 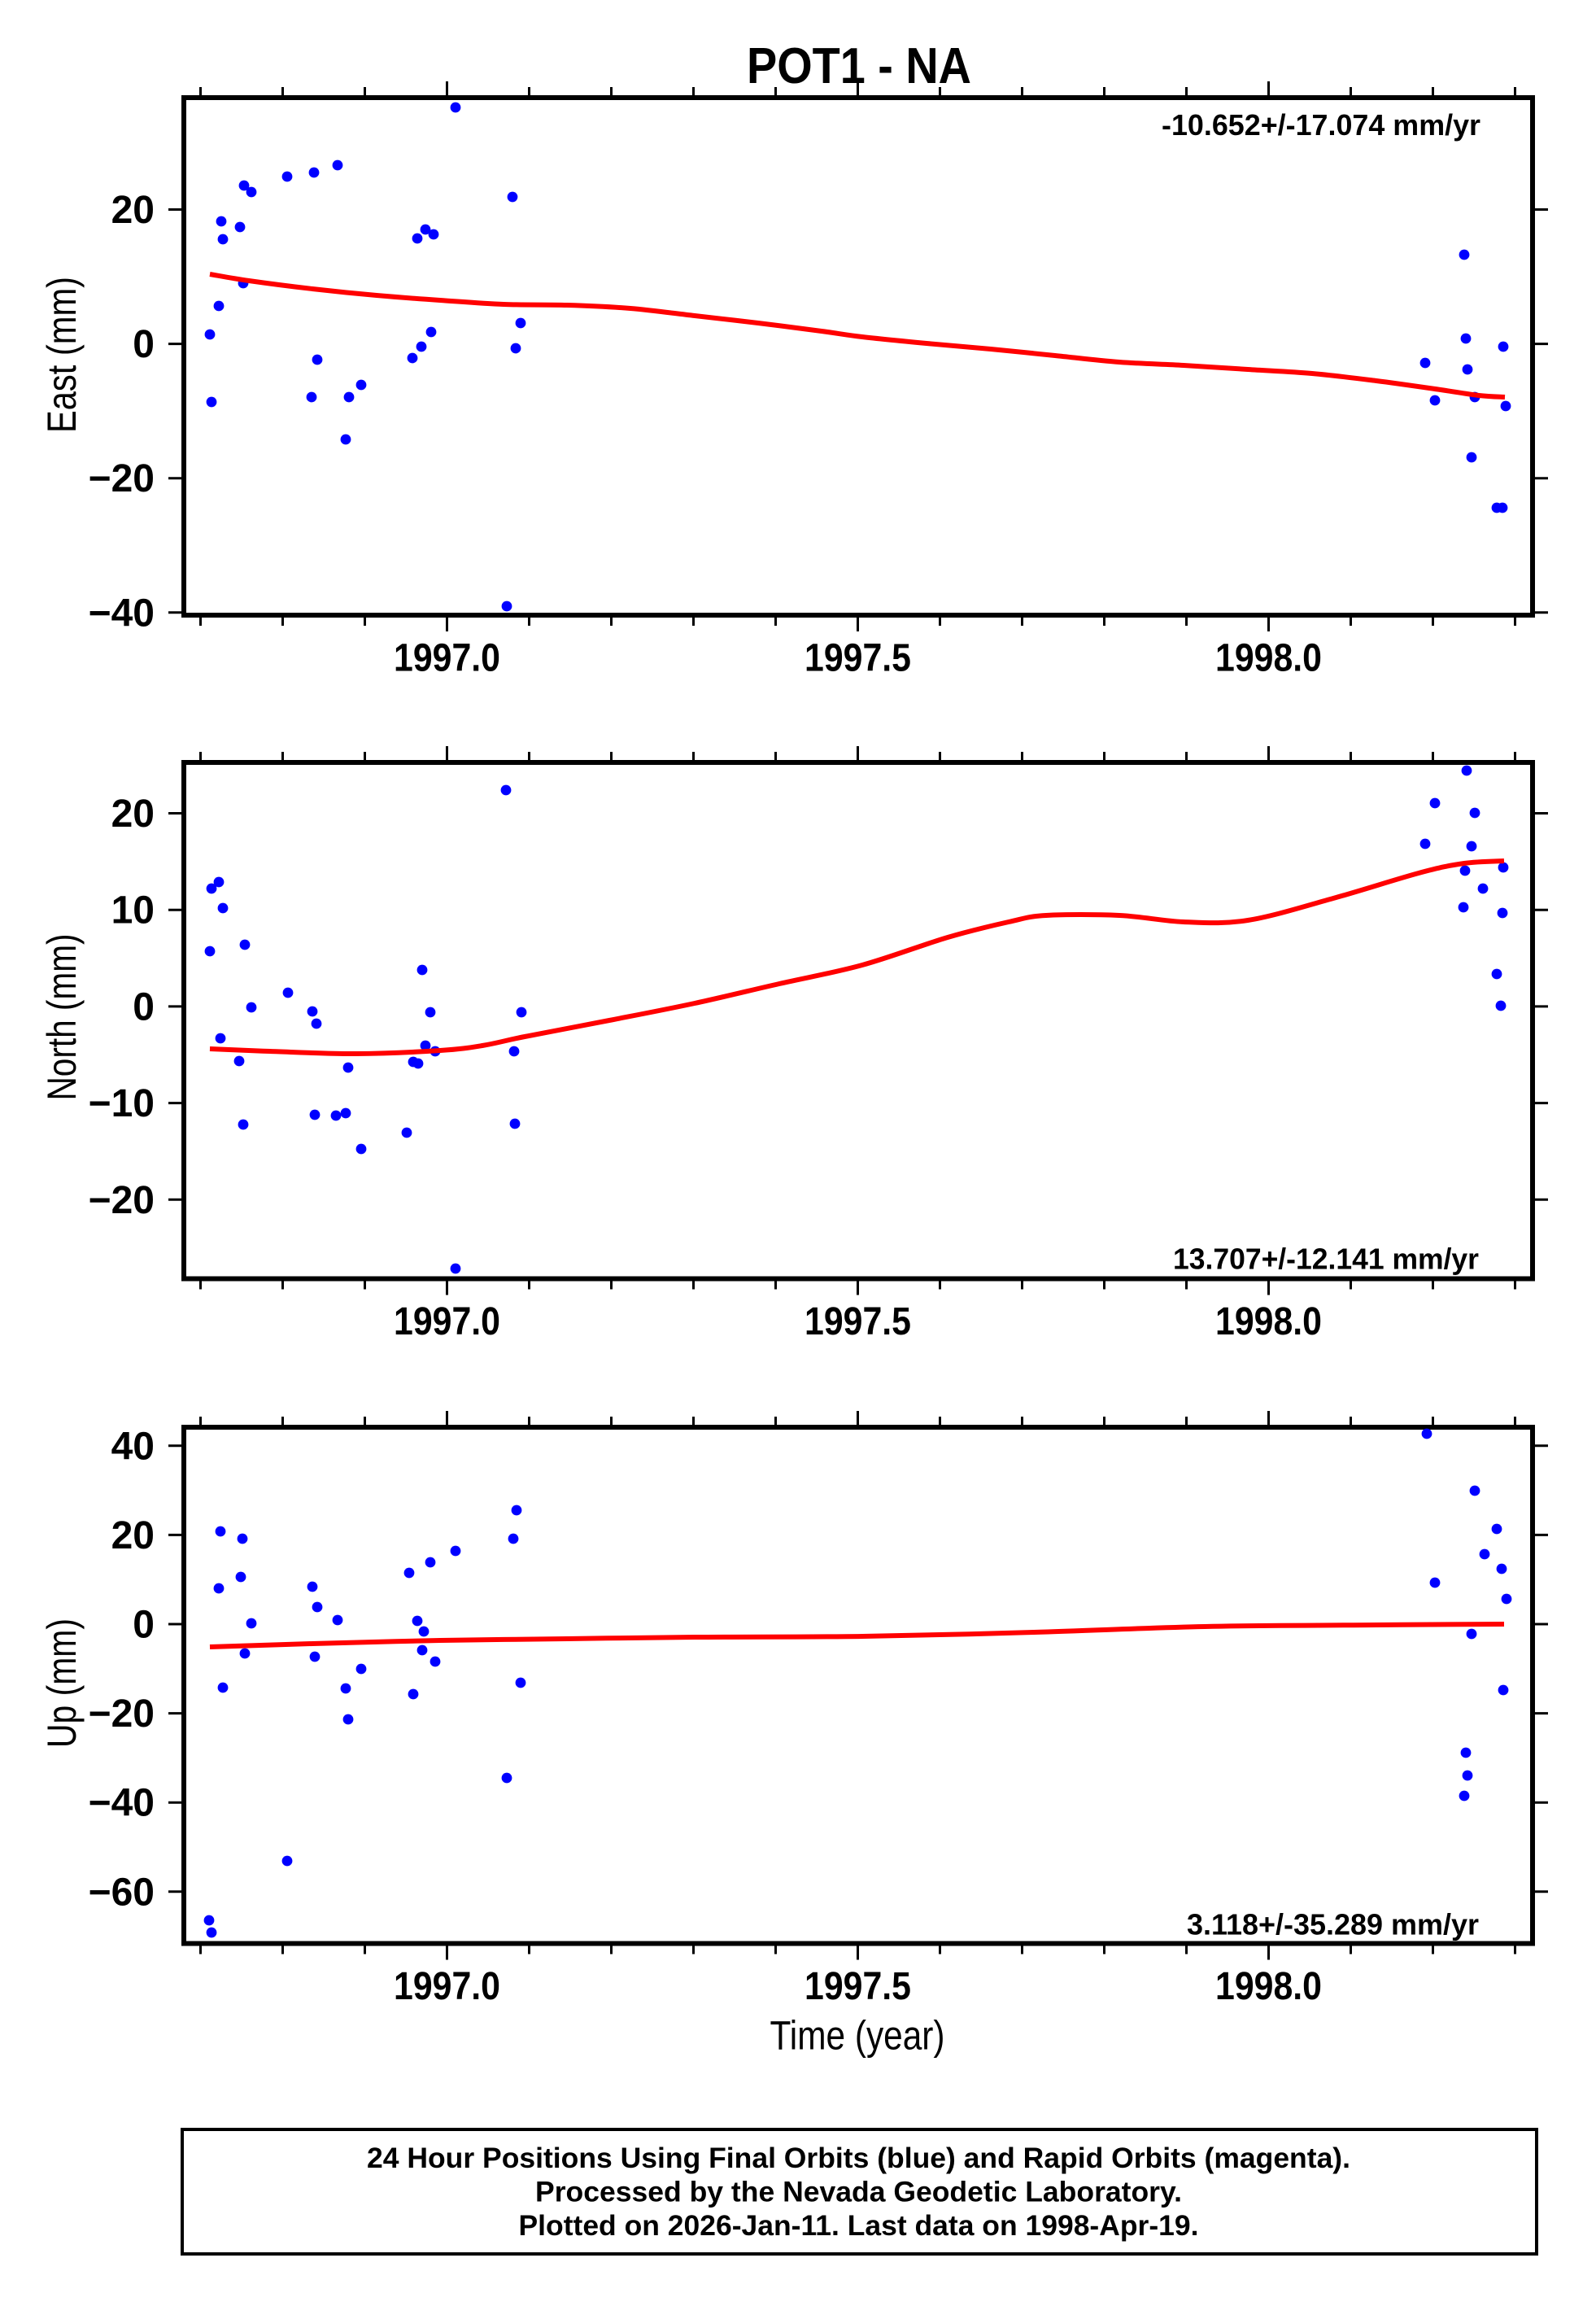 What do you see at coordinates (857, 2036) in the screenshot?
I see `svg-text: Time (year)` at bounding box center [857, 2036].